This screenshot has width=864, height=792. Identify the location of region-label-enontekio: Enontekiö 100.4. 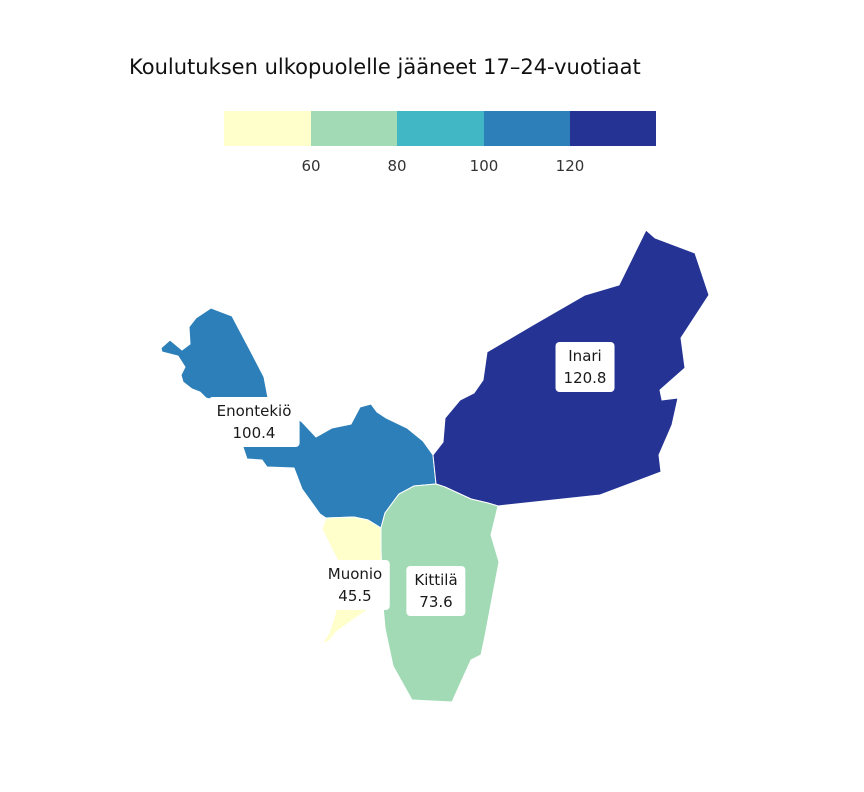
(254, 422).